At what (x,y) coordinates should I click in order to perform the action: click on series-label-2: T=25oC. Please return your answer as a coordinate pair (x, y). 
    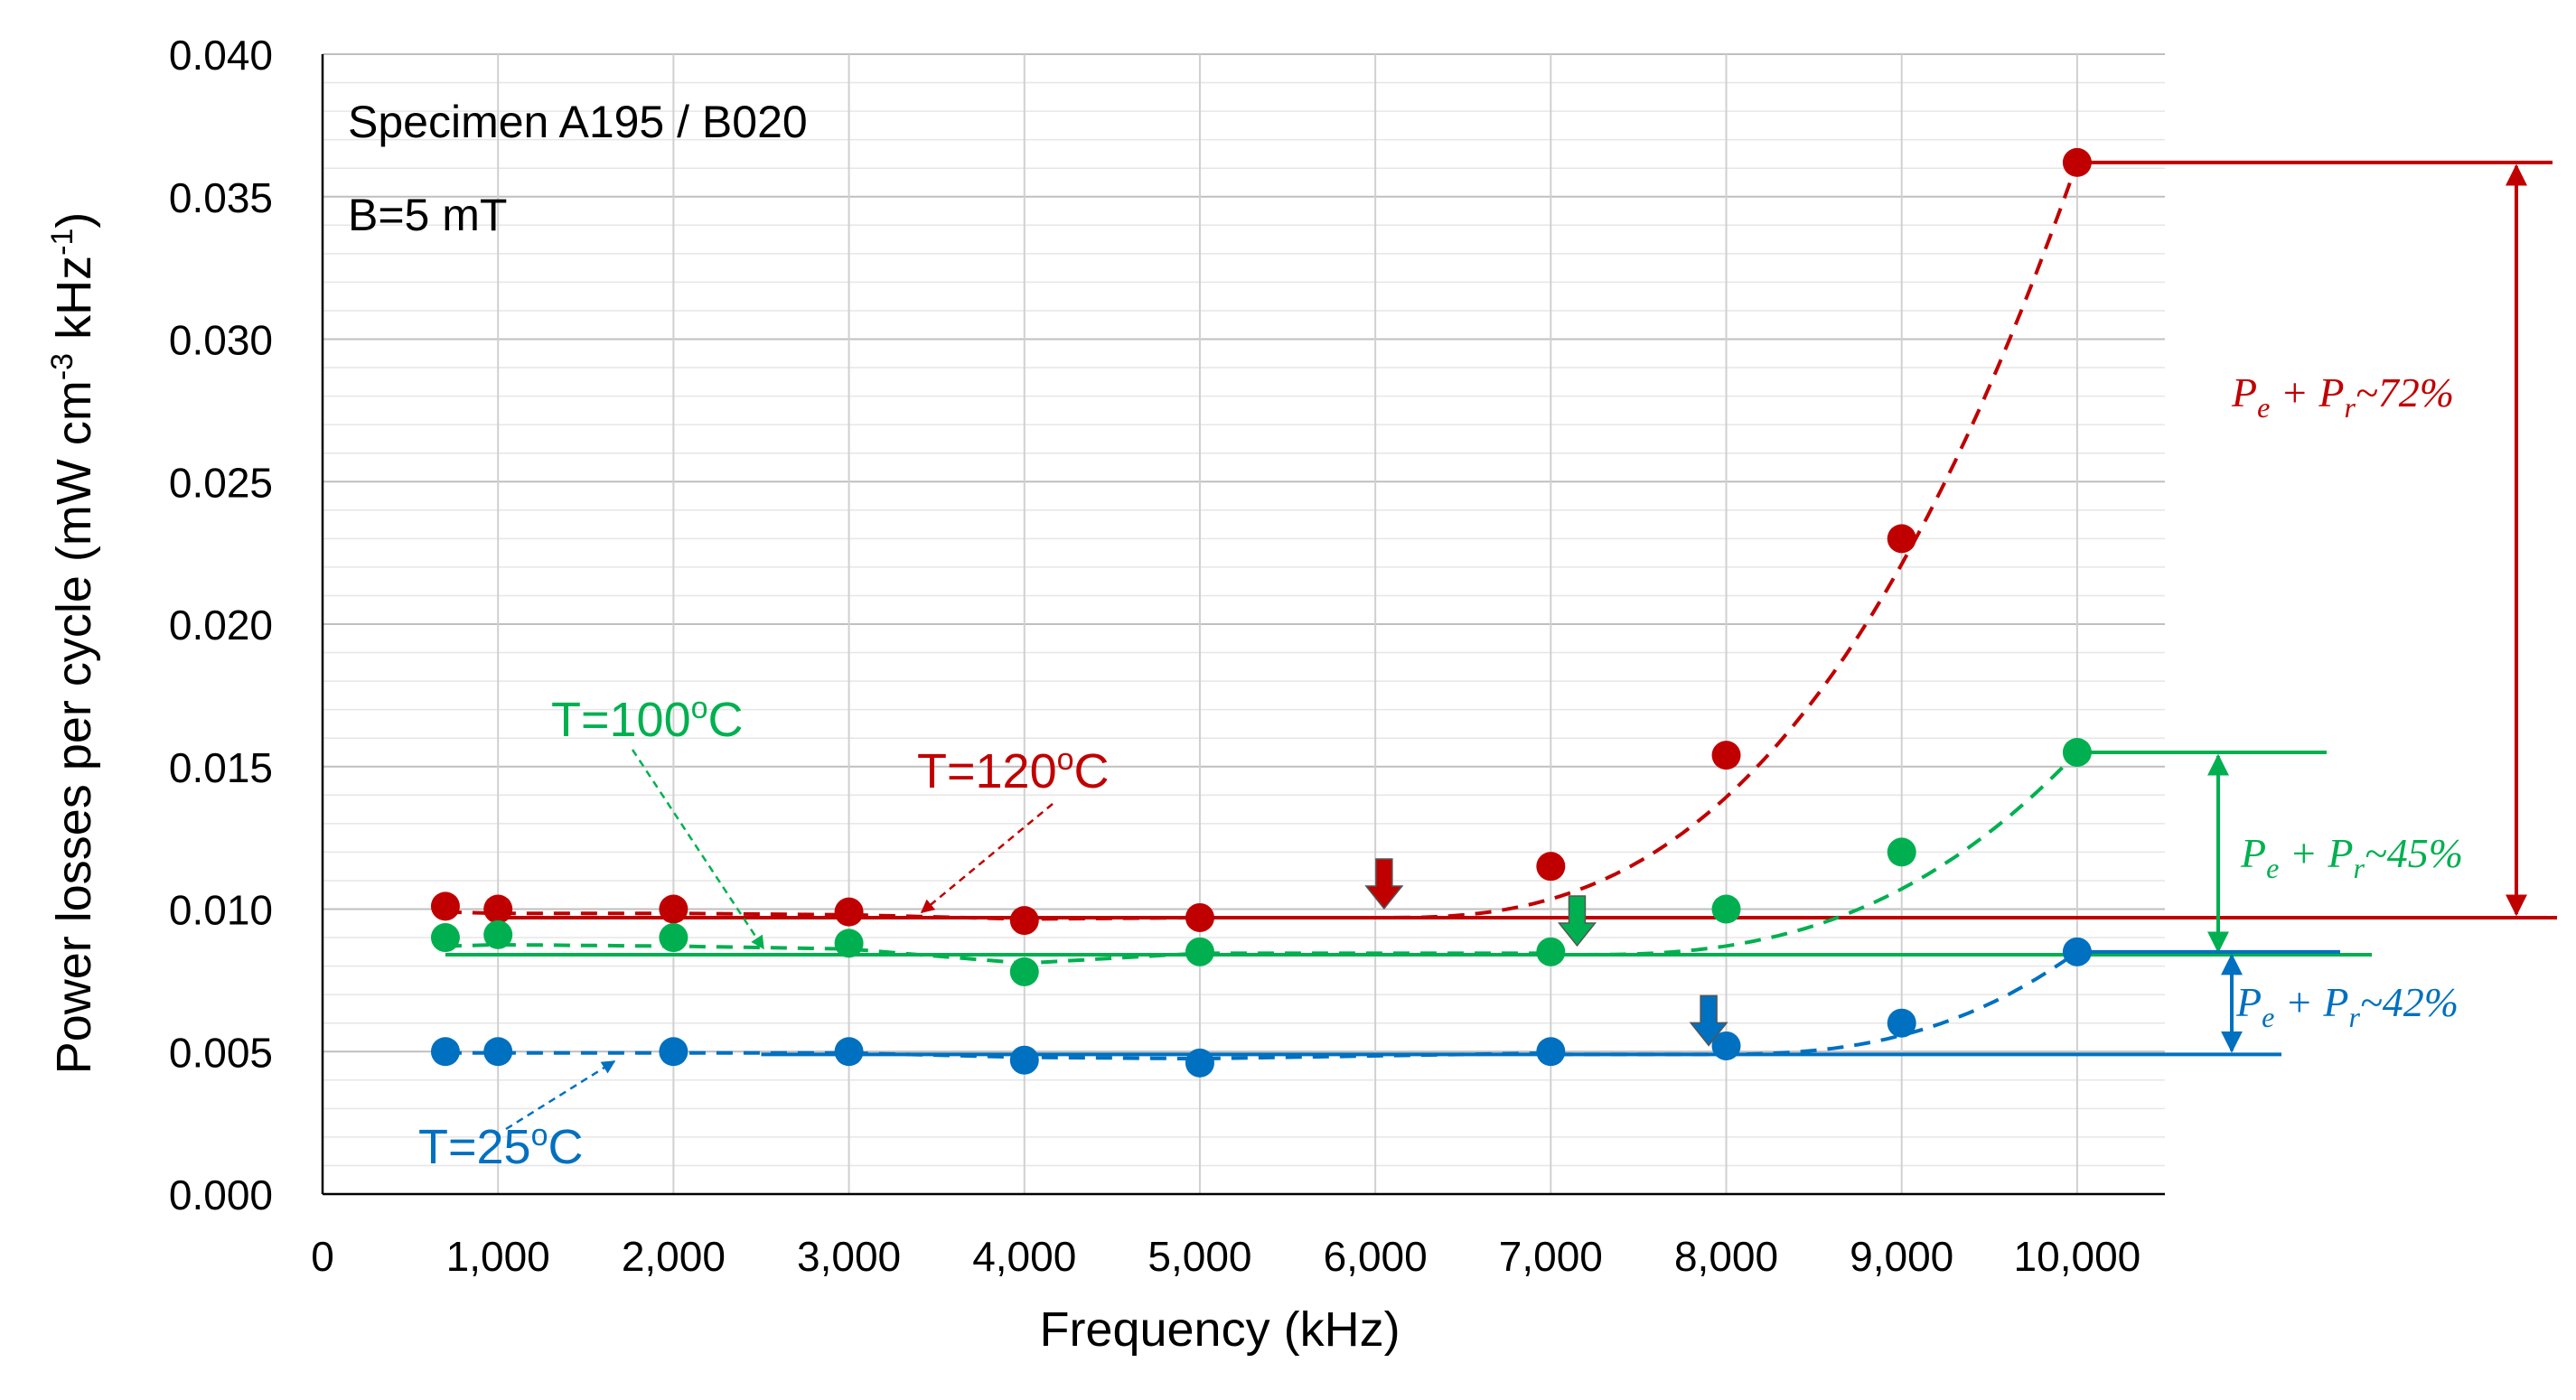
    Looking at the image, I should click on (501, 1146).